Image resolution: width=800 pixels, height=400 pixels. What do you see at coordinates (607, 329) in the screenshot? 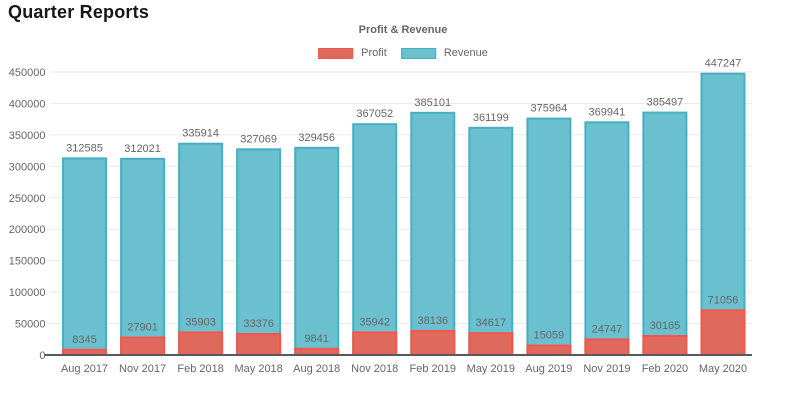
I see `value-label-profit: 24747` at bounding box center [607, 329].